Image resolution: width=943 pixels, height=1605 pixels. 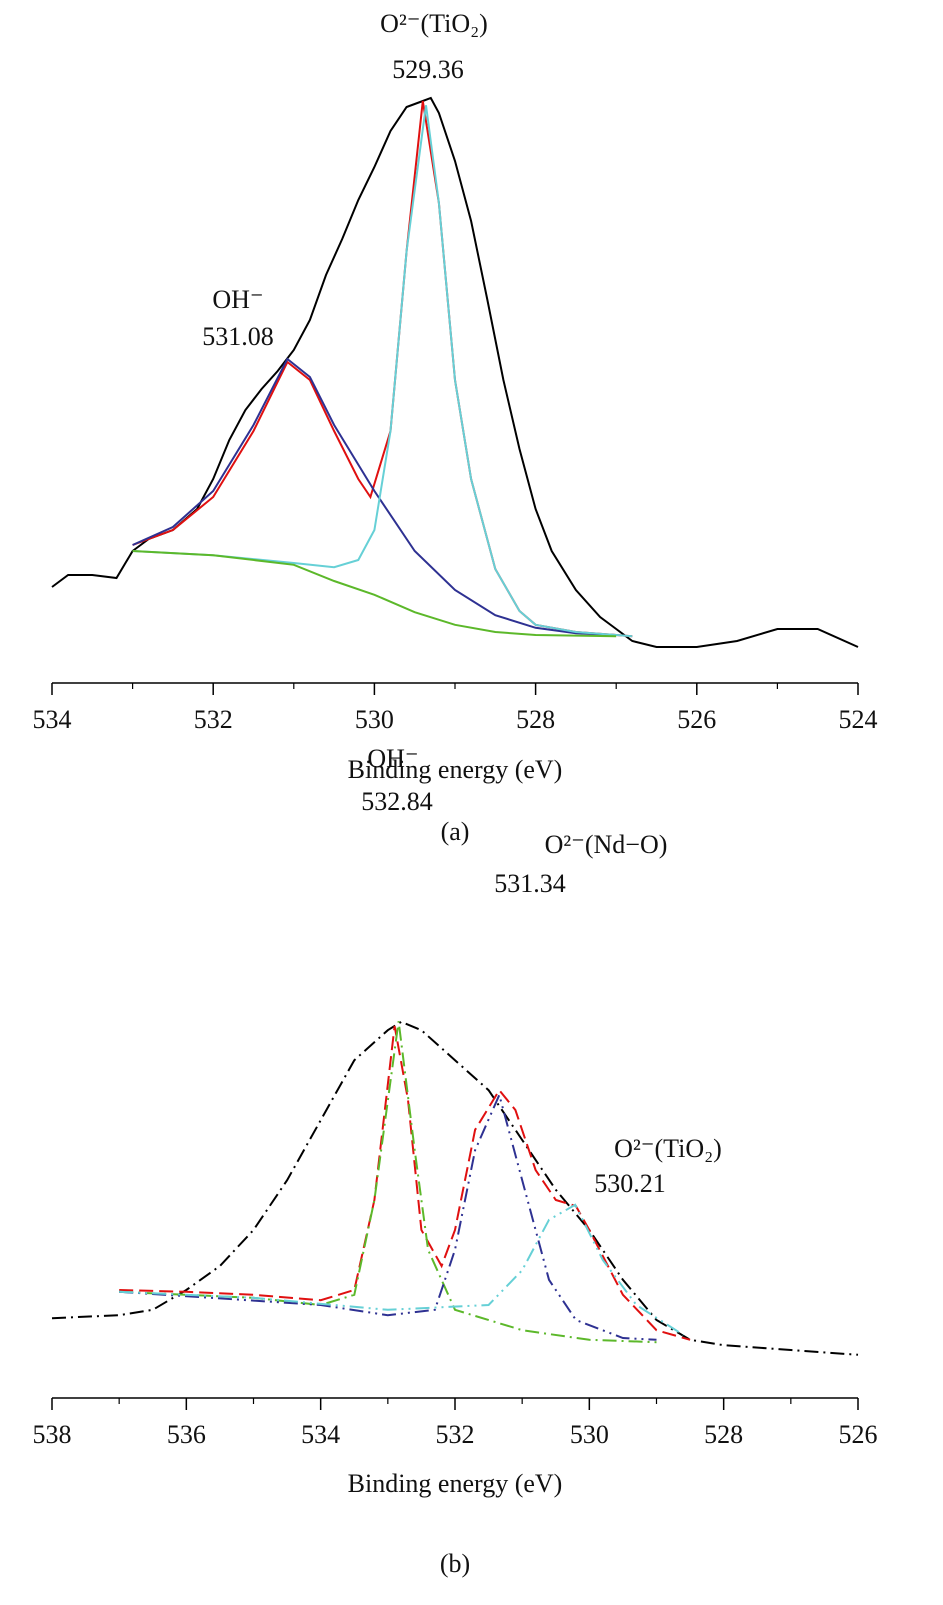 What do you see at coordinates (530, 883) in the screenshot?
I see `peak-annotation: 531.34` at bounding box center [530, 883].